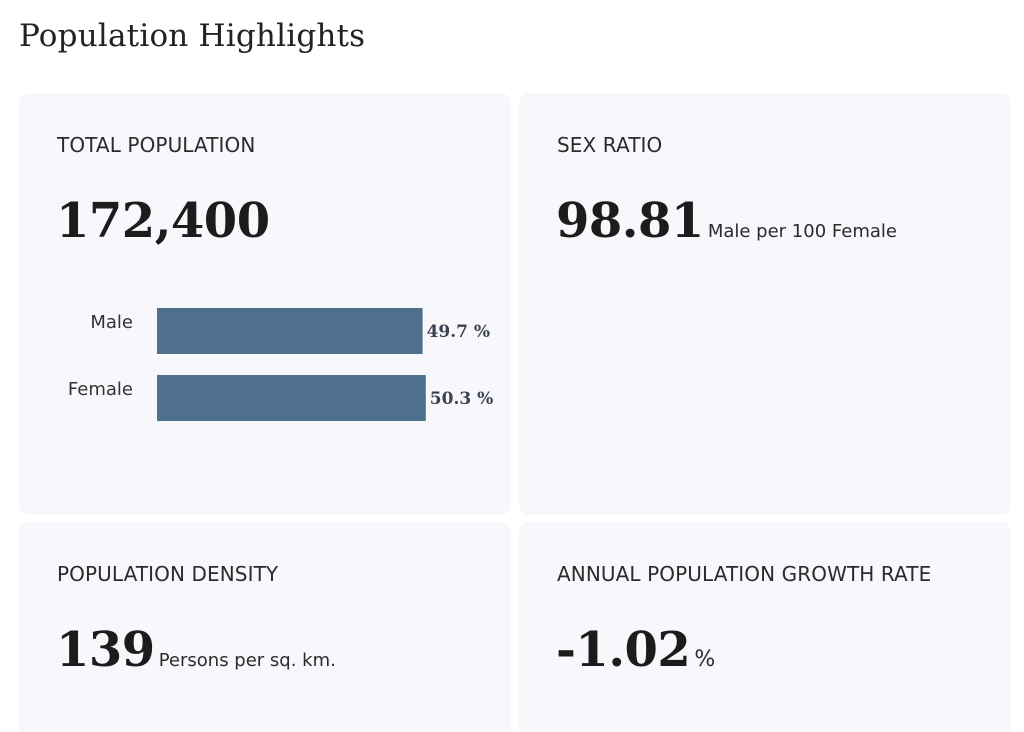  Describe the element at coordinates (744, 574) in the screenshot. I see `growth-rate-label: ANNUAL POPULATION GROWTH RATE` at that location.